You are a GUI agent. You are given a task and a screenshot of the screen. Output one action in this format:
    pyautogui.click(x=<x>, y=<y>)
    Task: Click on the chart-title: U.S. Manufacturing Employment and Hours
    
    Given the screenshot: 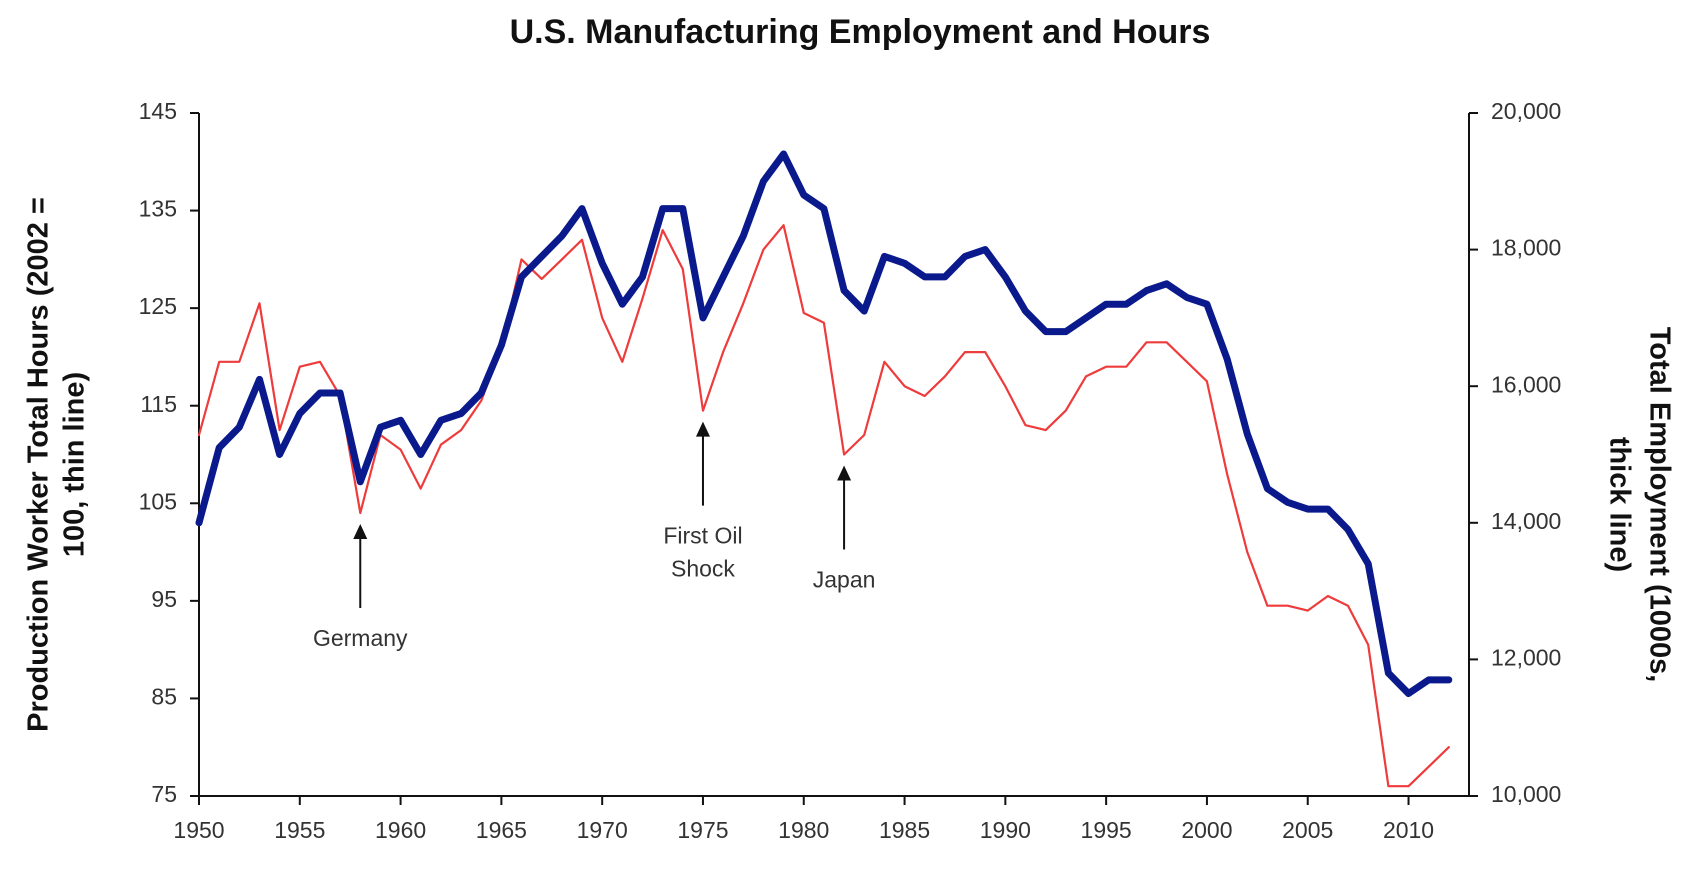 What is the action you would take?
    pyautogui.click(x=860, y=32)
    